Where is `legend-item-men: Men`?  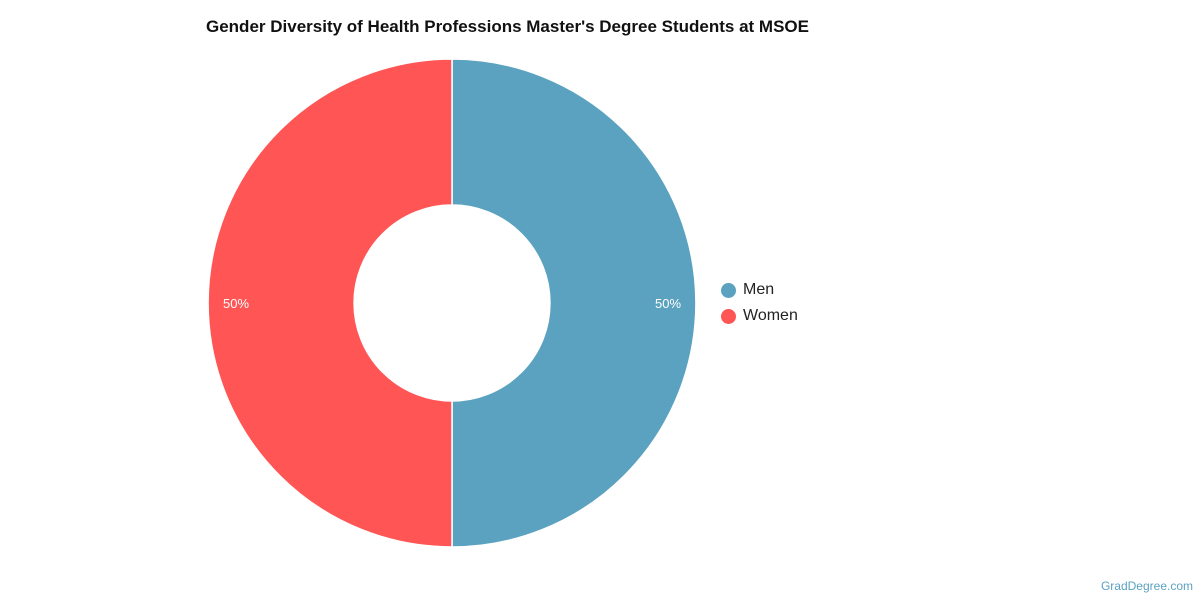 legend-item-men: Men is located at coordinates (747, 290).